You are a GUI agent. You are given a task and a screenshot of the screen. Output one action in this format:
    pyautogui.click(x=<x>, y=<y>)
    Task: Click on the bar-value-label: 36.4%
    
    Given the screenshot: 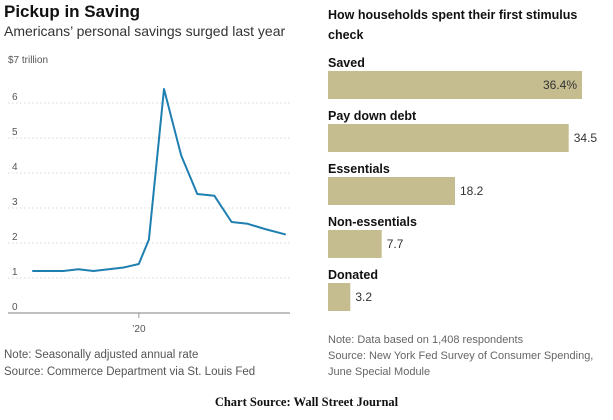 What is the action you would take?
    pyautogui.click(x=560, y=85)
    